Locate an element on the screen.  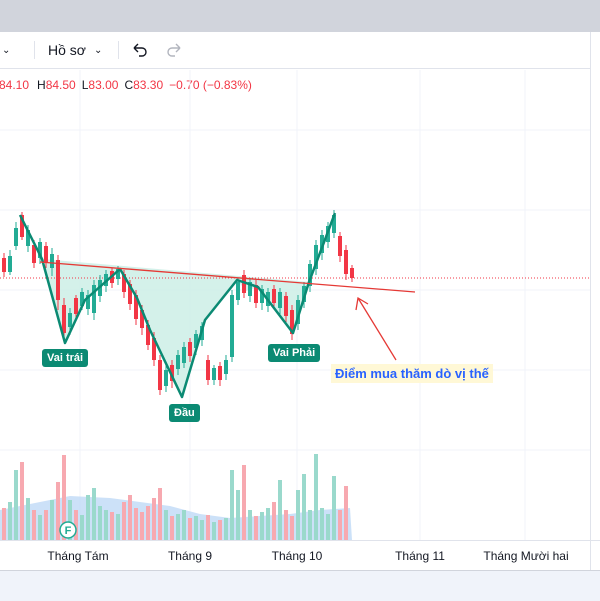
interval-dropdown: ⌄ is located at coordinates (5, 50).